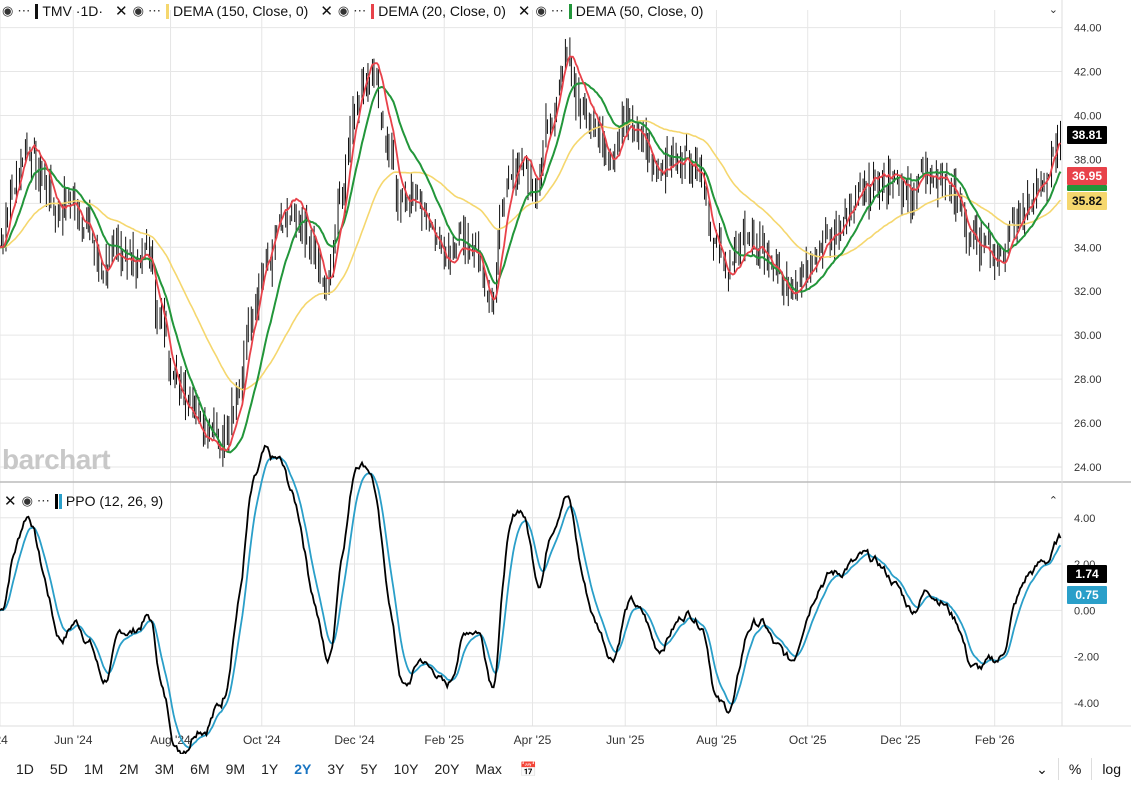 This screenshot has height=794, width=1131. What do you see at coordinates (369, 769) in the screenshot?
I see `period-5y: 5Y` at bounding box center [369, 769].